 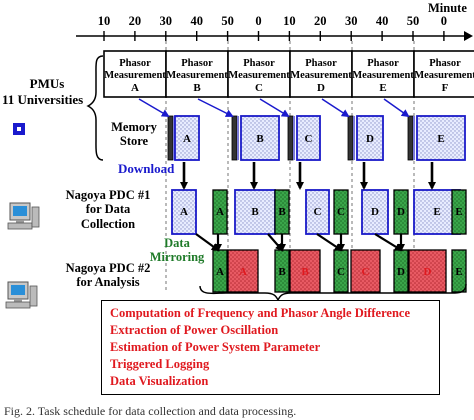 I want to click on pdc1-label: Nagoya PDC #1 for Data Collection, so click(x=108, y=209).